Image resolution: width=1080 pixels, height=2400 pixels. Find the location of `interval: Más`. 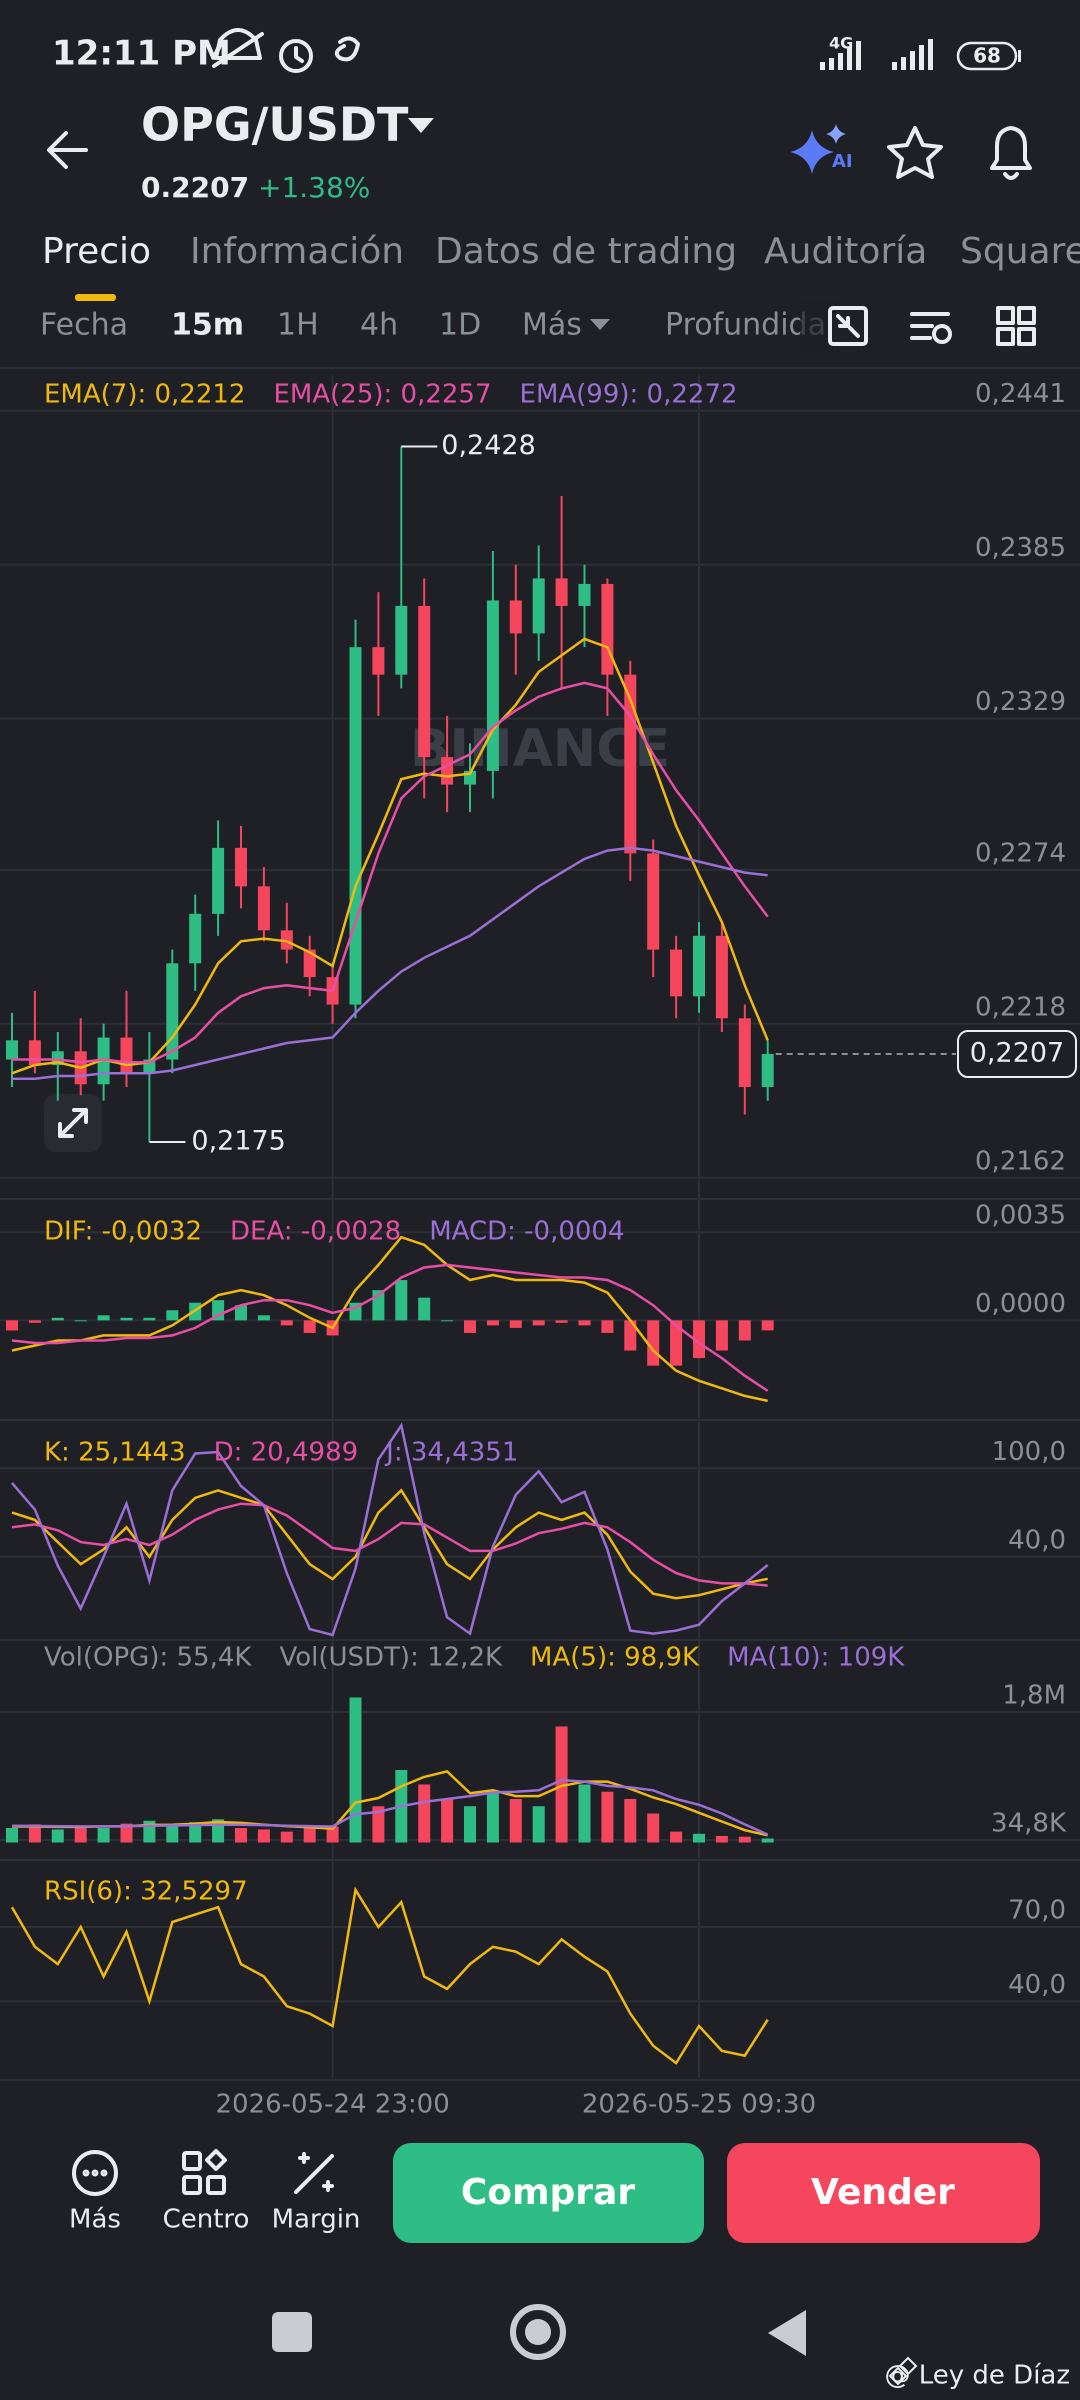

interval: Más is located at coordinates (552, 325).